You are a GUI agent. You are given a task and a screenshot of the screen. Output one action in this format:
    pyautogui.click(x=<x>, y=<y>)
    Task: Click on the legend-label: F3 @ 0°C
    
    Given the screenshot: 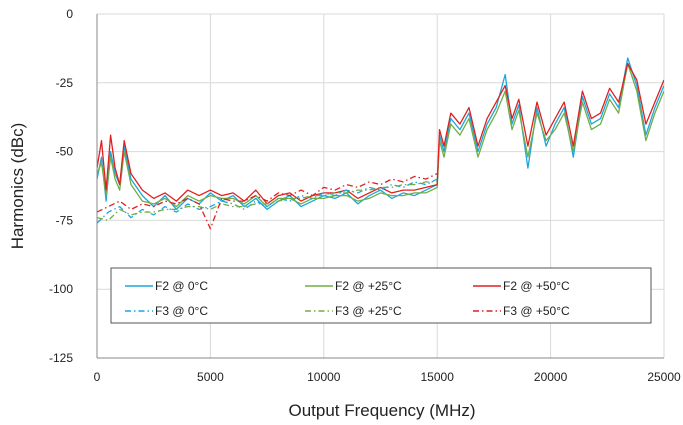 What is the action you would take?
    pyautogui.click(x=181, y=311)
    